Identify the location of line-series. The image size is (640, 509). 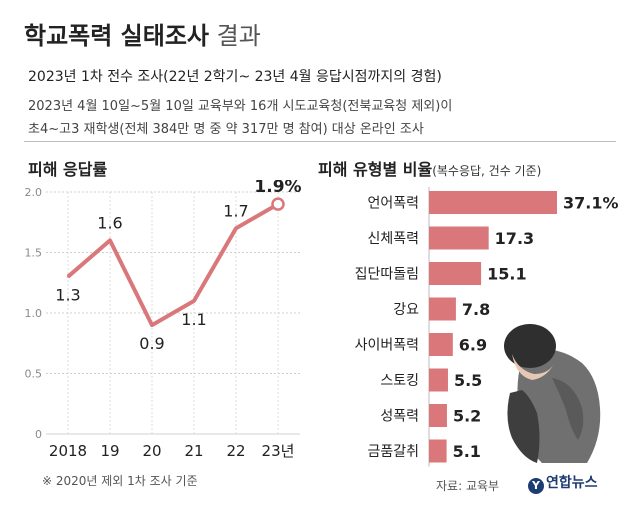
(172, 265).